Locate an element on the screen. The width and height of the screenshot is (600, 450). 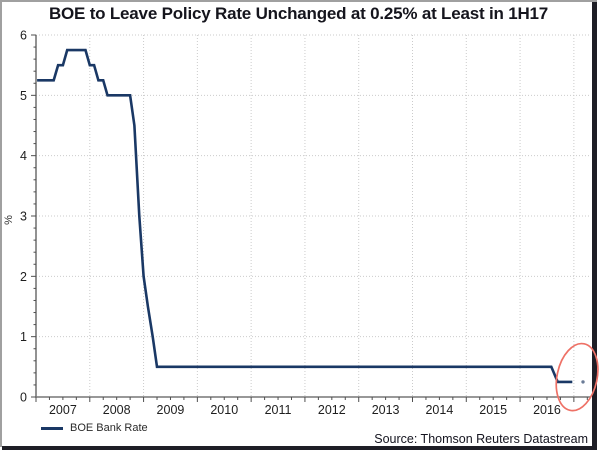
y-axis-label: % is located at coordinates (9, 220).